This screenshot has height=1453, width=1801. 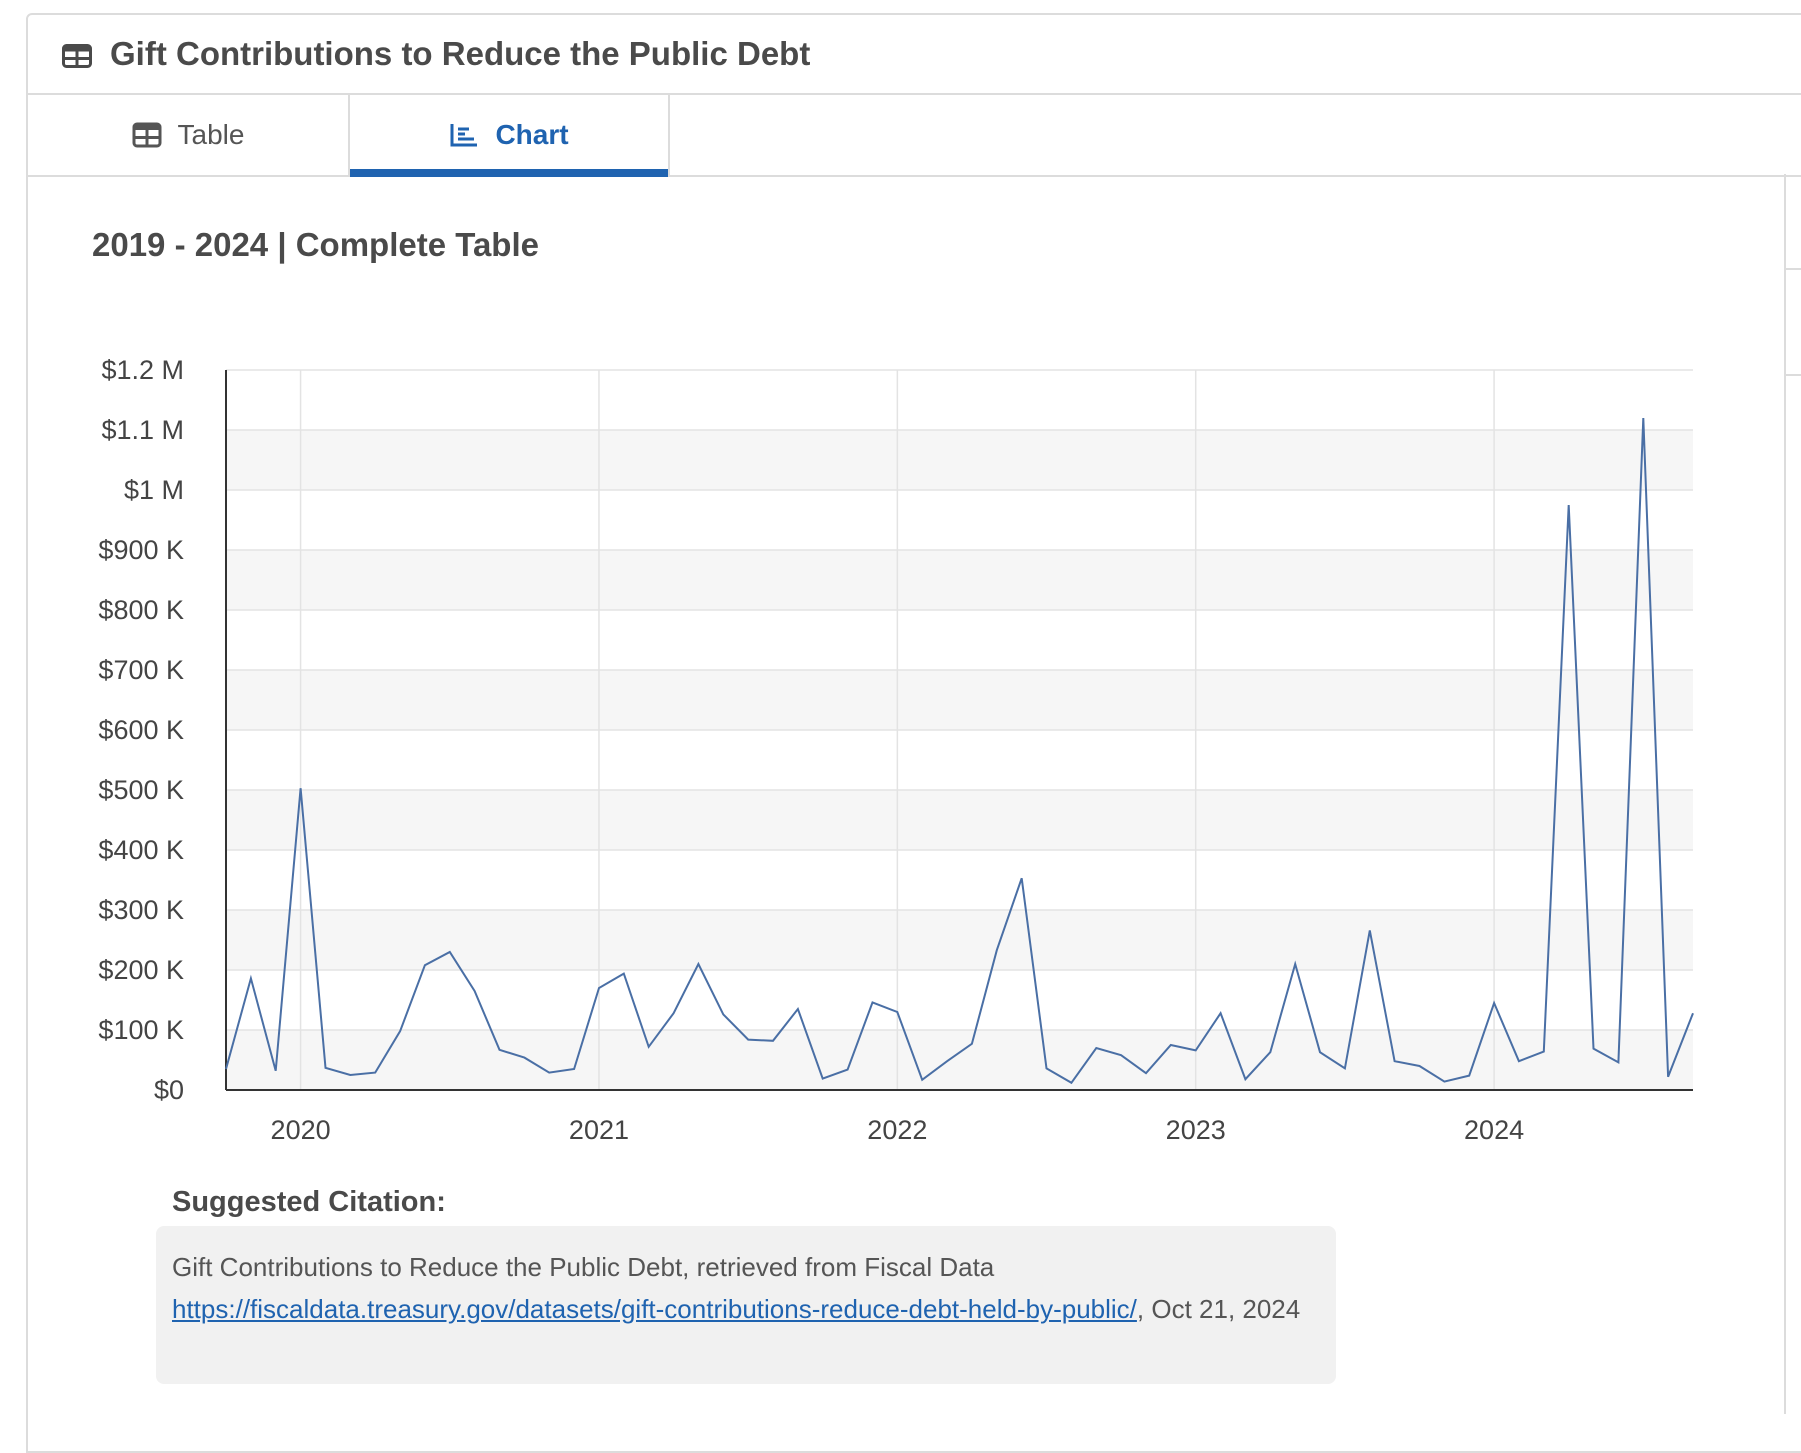 I want to click on view-tabs: Table Chart, so click(x=914, y=136).